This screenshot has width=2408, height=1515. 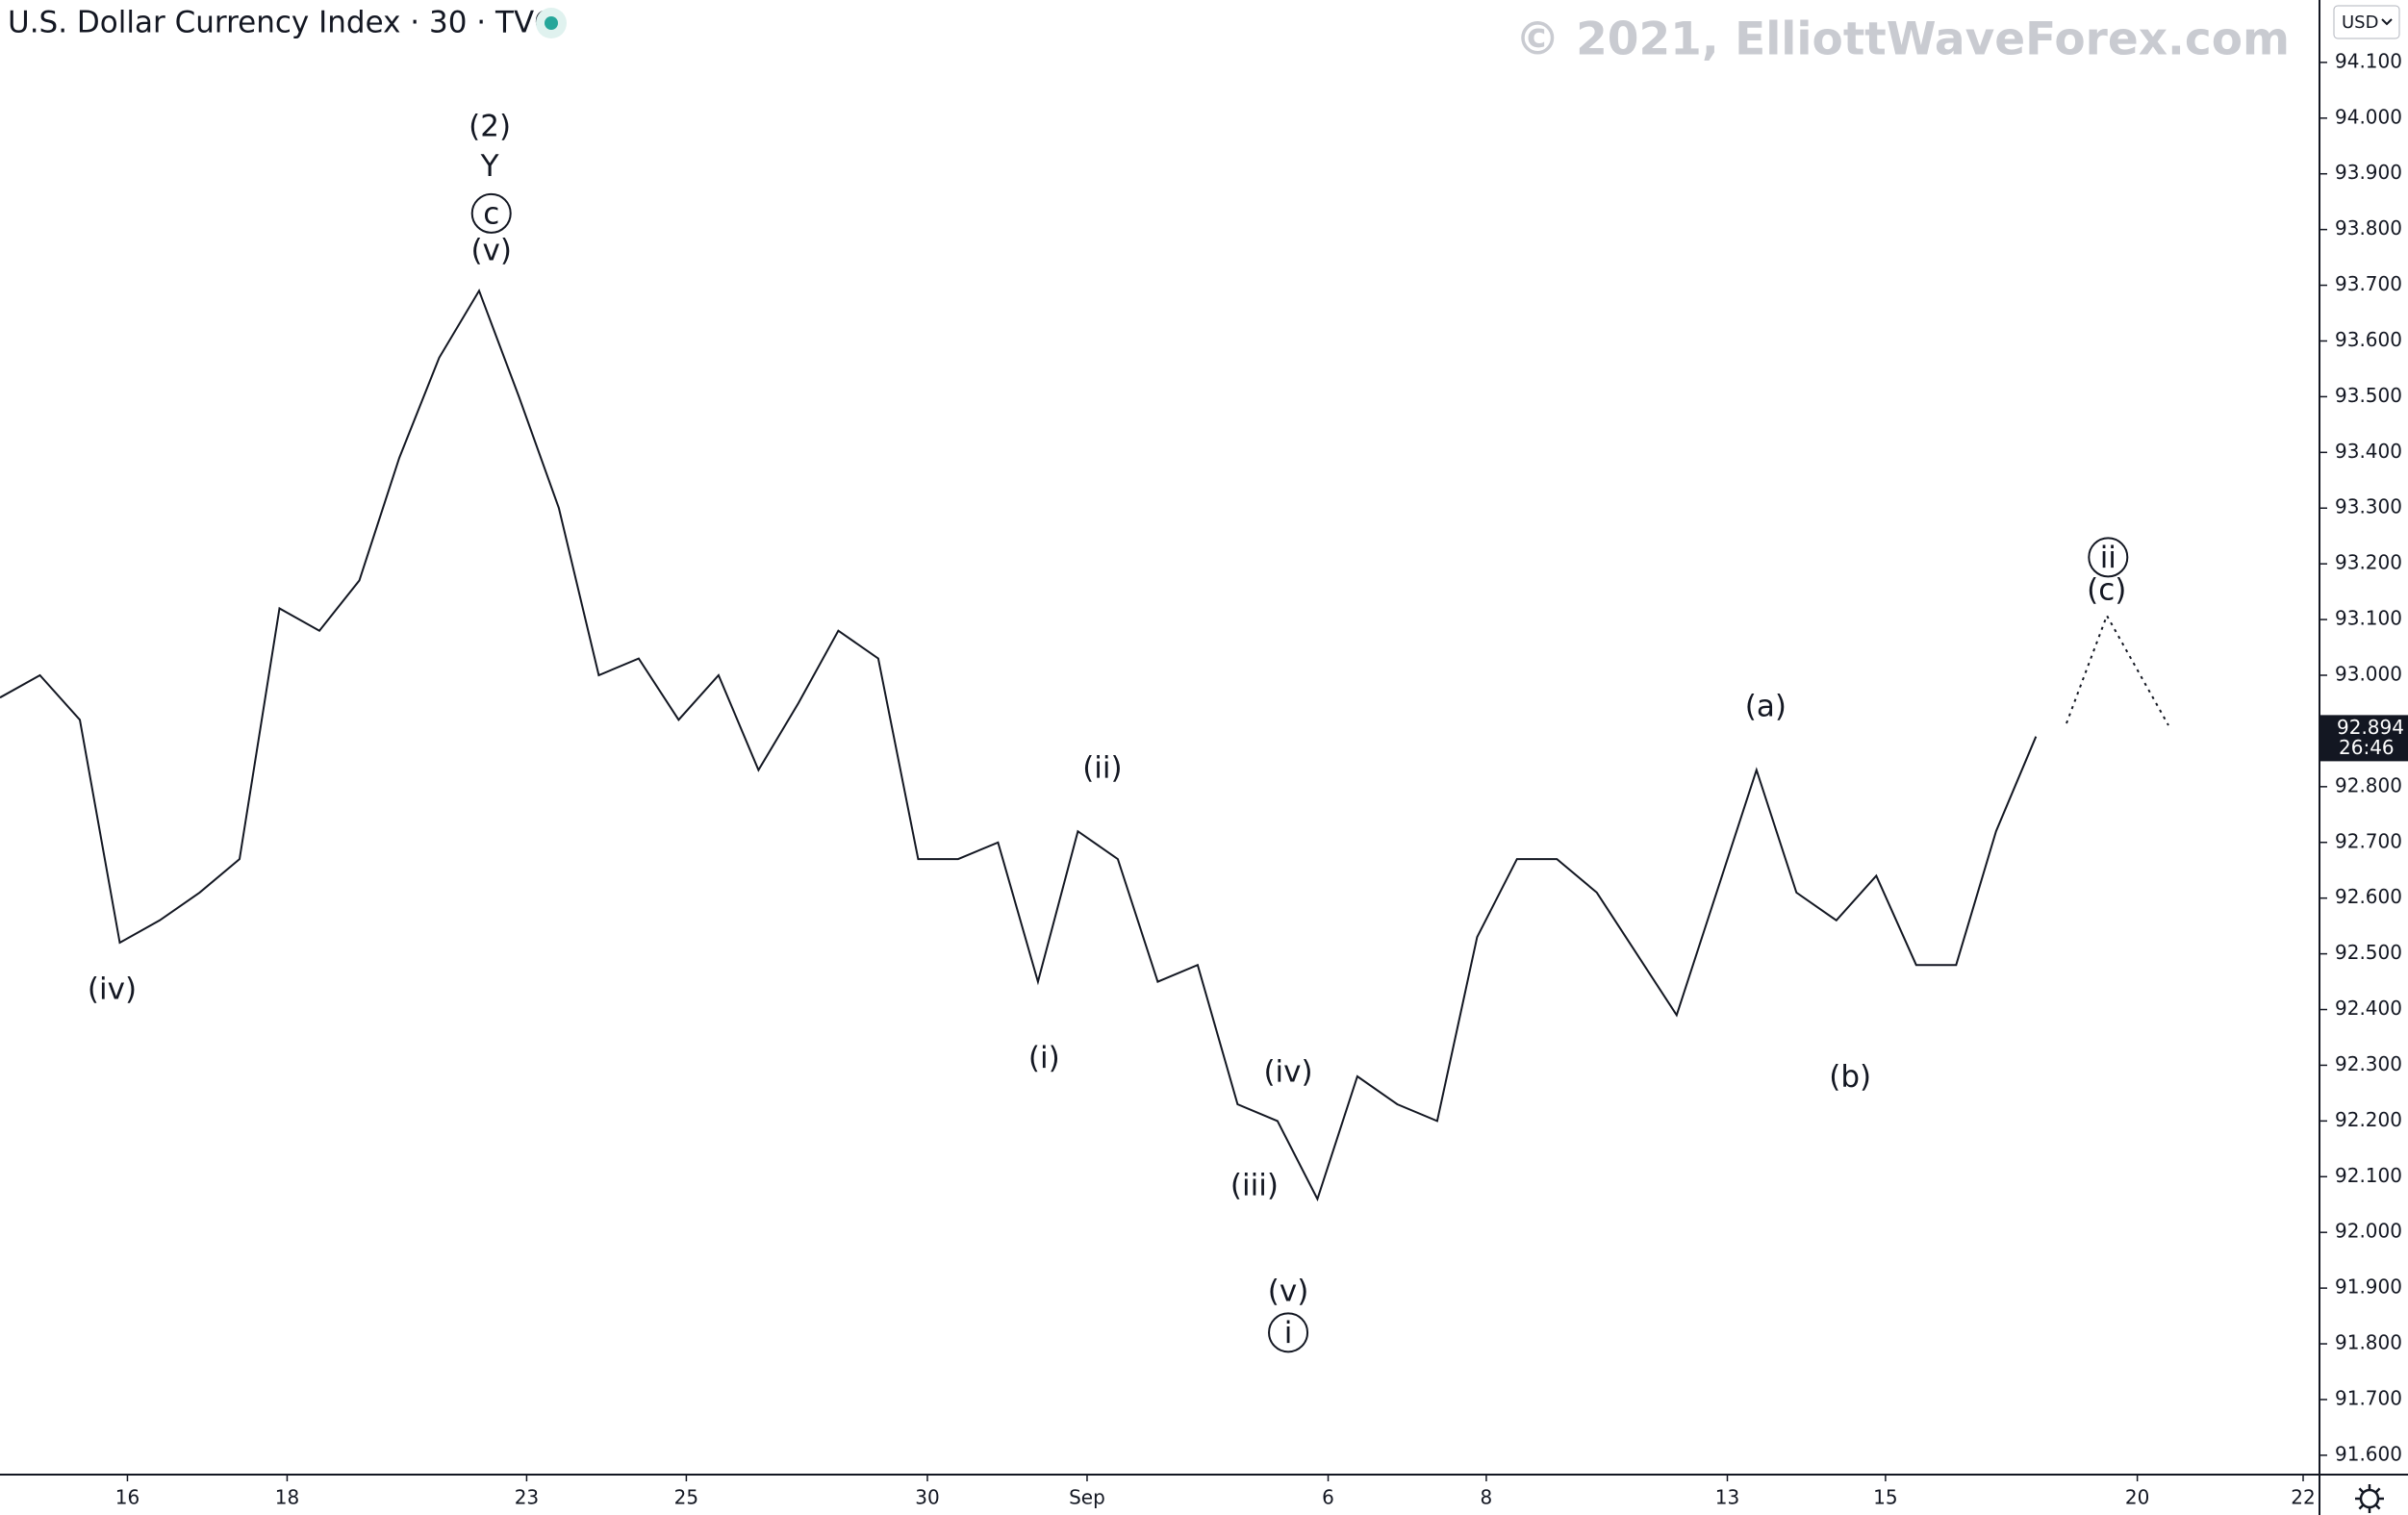 What do you see at coordinates (2368, 228) in the screenshot?
I see `y-tick-label: 93.800` at bounding box center [2368, 228].